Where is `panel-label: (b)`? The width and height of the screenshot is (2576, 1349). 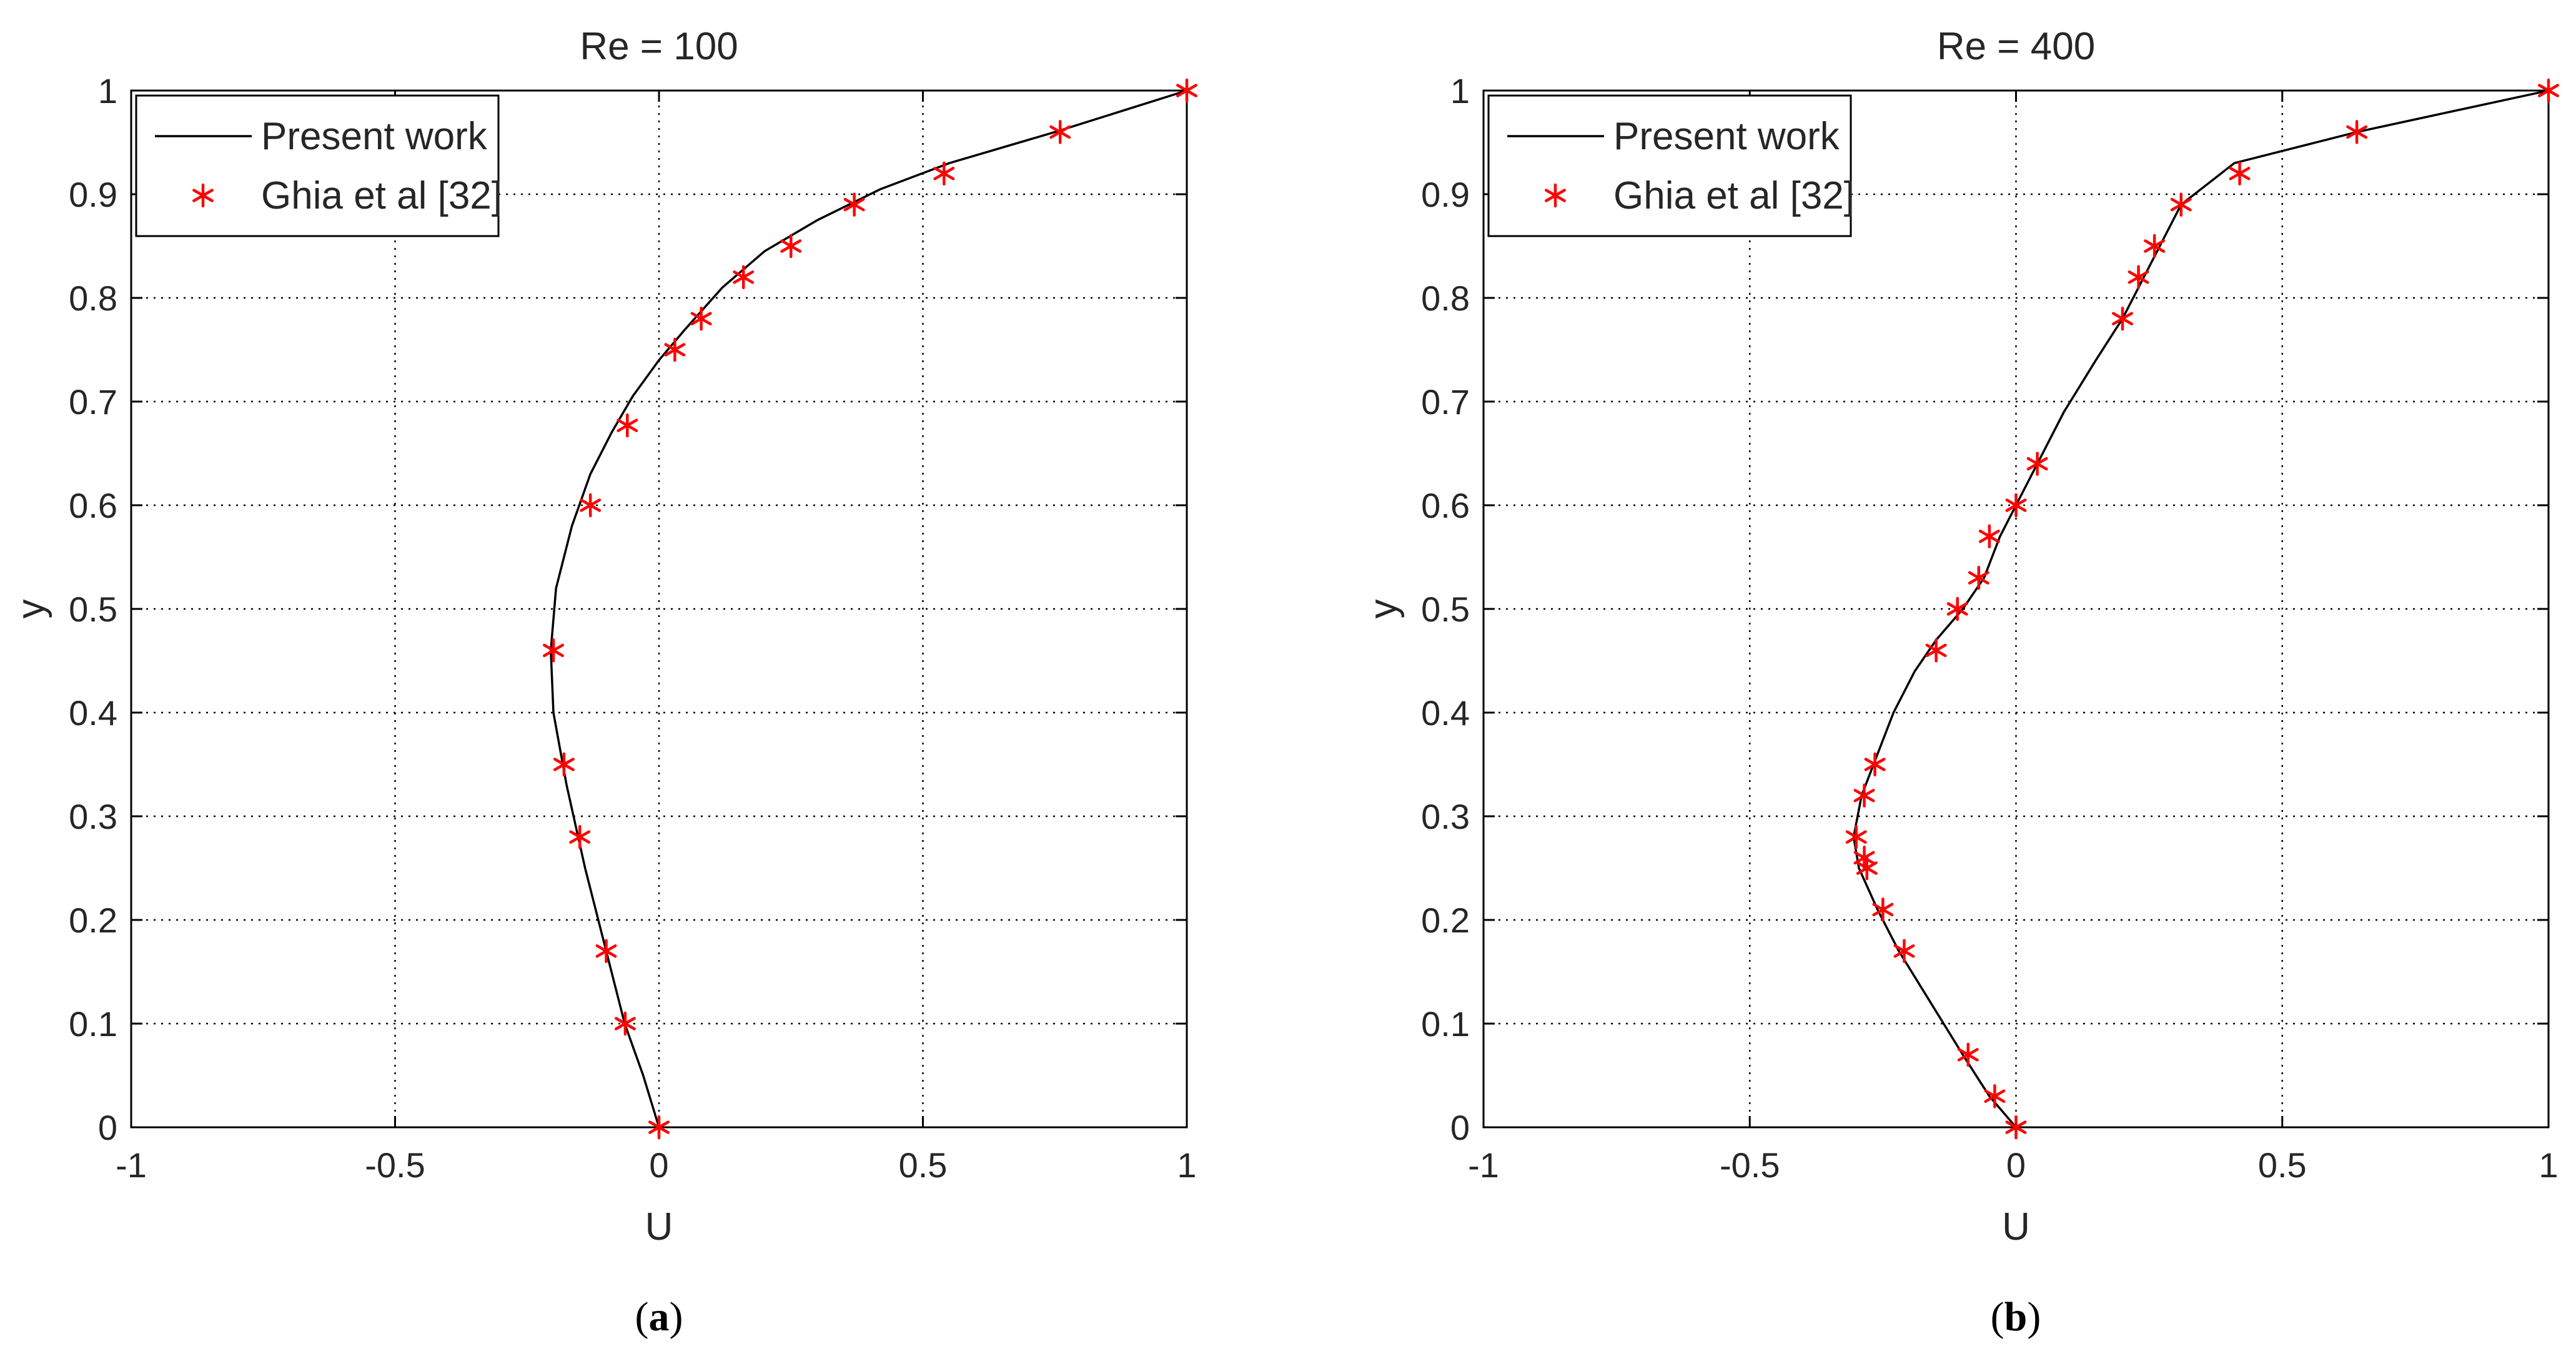
panel-label: (b) is located at coordinates (2016, 1317).